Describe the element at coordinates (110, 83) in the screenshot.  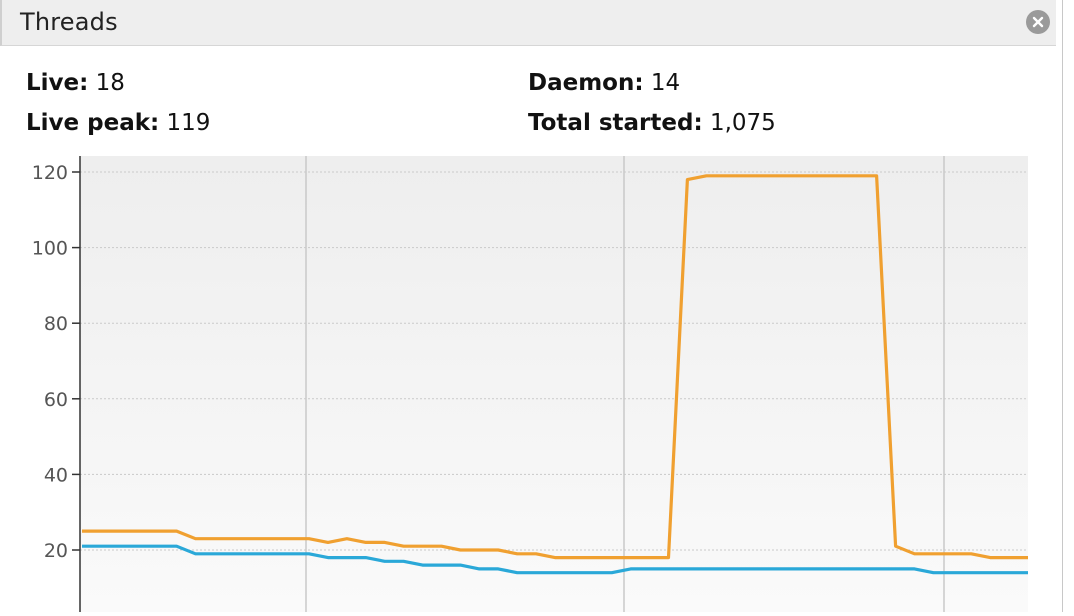
I see `stat-live-value: 18` at that location.